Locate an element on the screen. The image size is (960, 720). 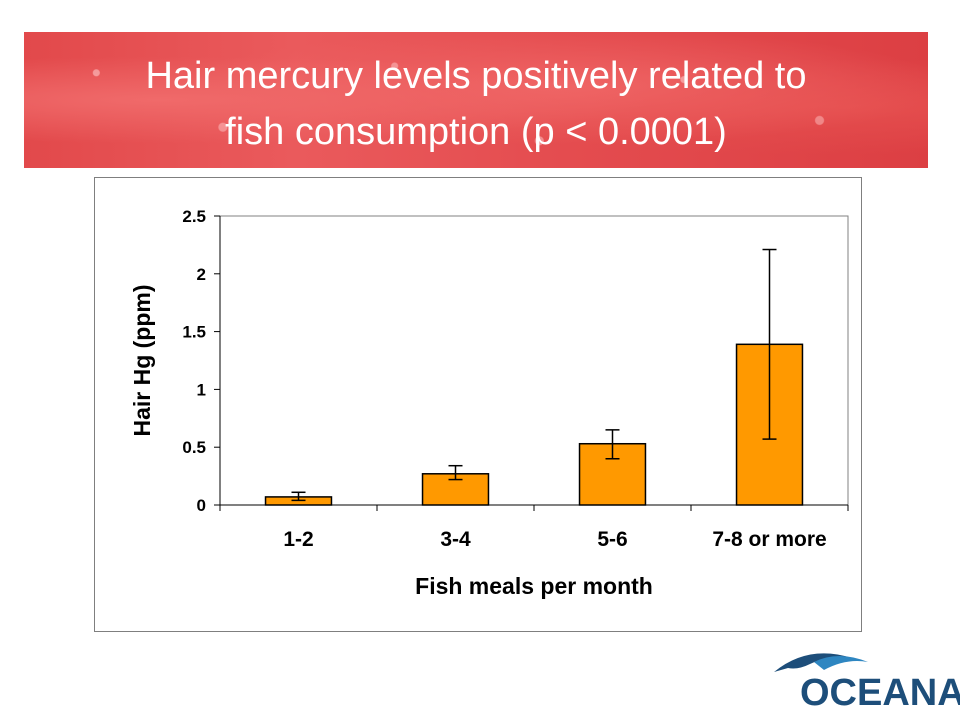
y-tick-label: 2 is located at coordinates (201, 274).